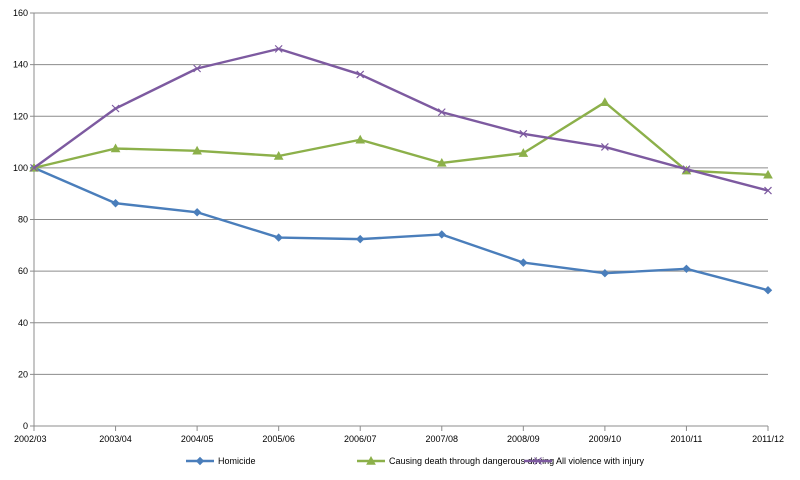 The height and width of the screenshot is (480, 800). Describe the element at coordinates (23, 220) in the screenshot. I see `y-tick-label: 80` at that location.